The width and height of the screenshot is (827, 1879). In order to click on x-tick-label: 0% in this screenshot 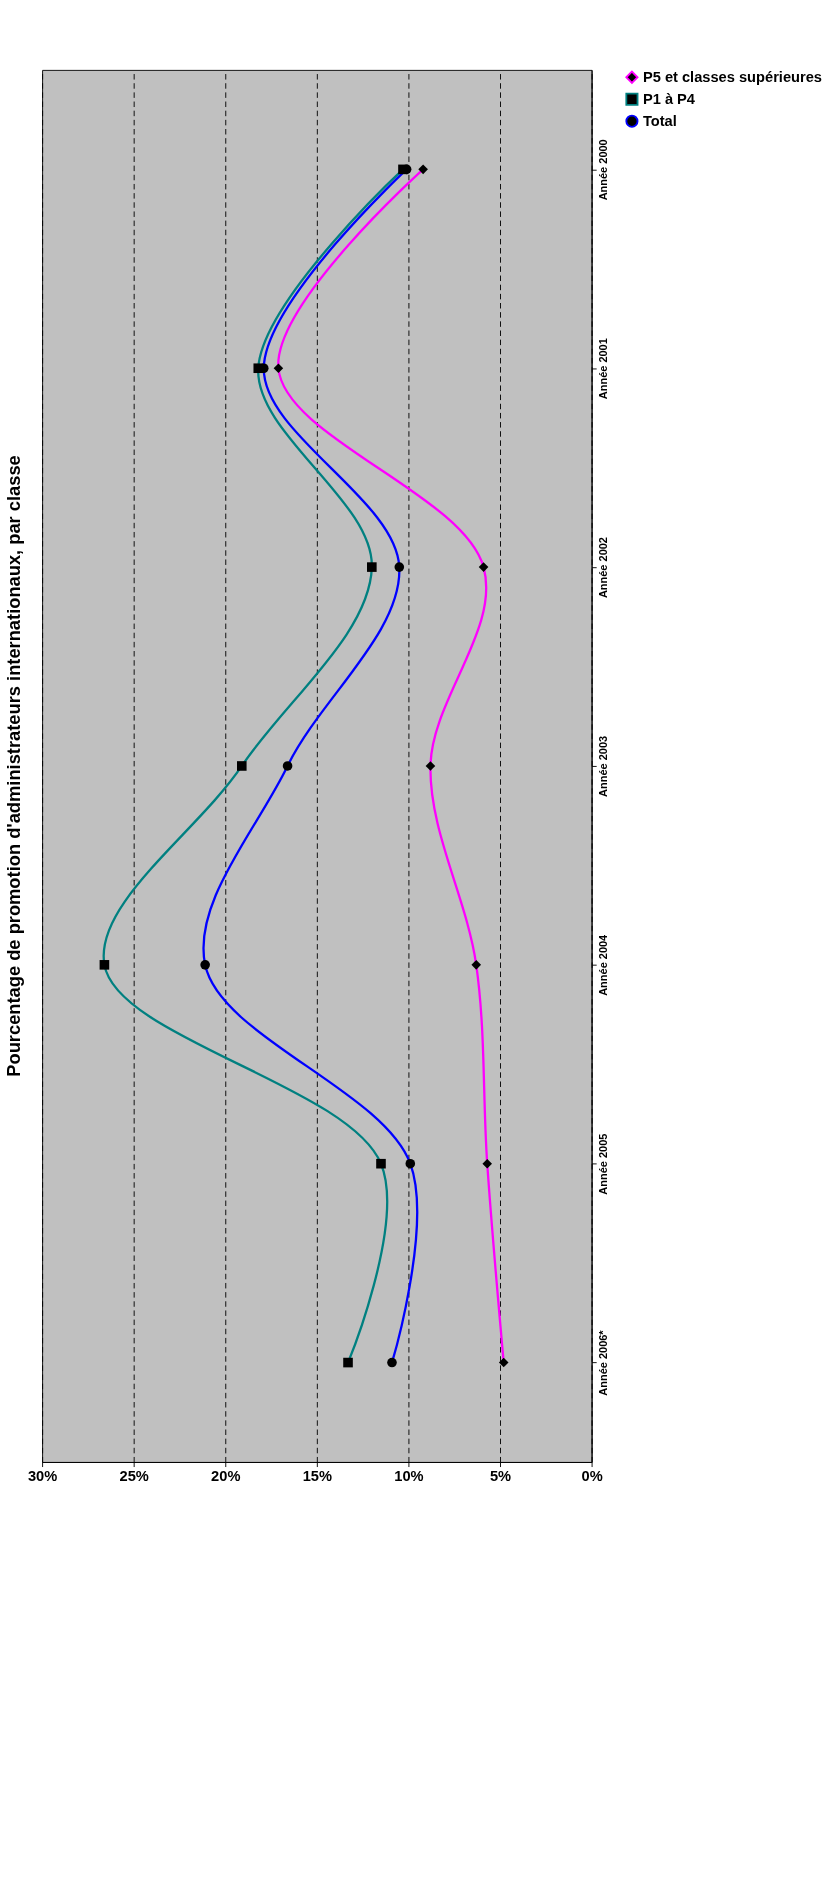, I will do `click(592, 1475)`.